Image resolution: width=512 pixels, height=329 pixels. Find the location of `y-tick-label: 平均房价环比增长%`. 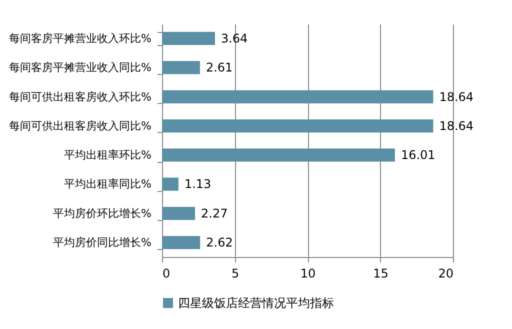

y-tick-label: 平均房价环比增长% is located at coordinates (102, 213).